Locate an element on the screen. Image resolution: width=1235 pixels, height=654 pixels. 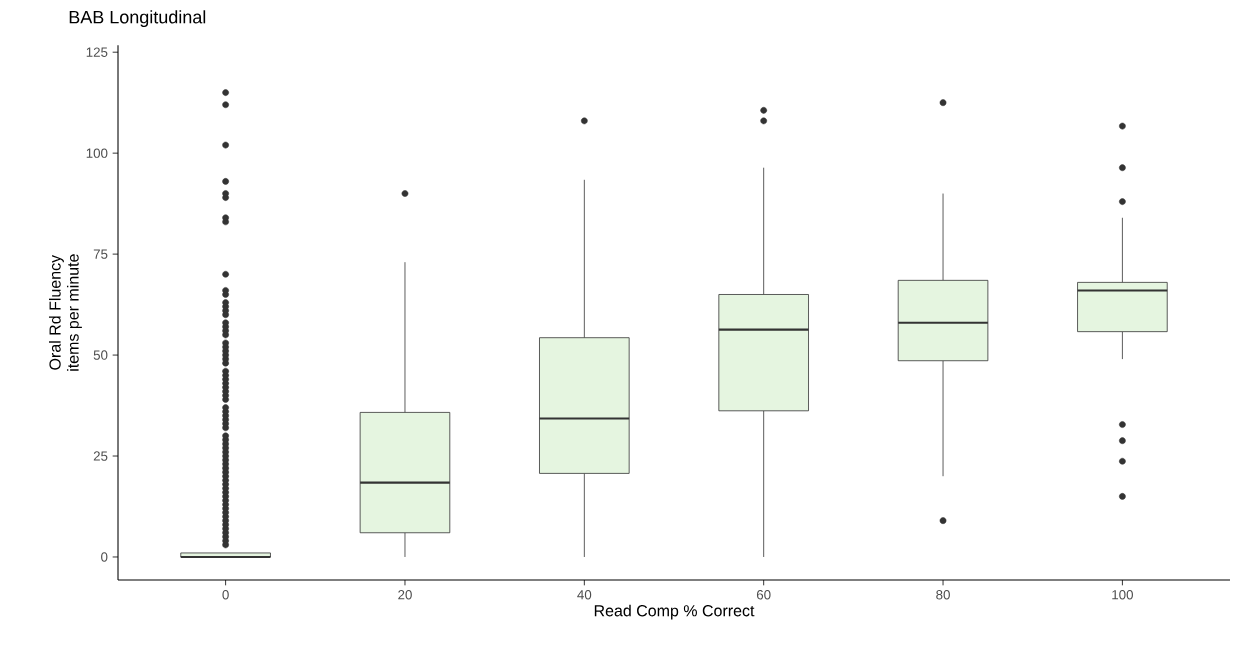
chart-title: BAB Longitudinal is located at coordinates (137, 19).